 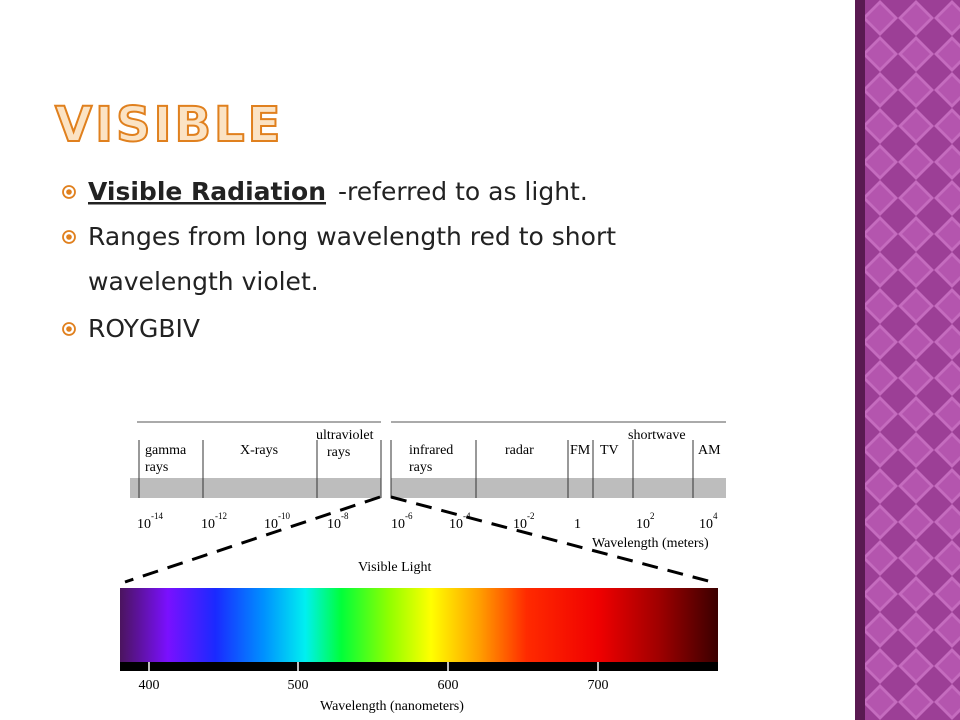 I want to click on band-label: gamma, so click(x=166, y=450).